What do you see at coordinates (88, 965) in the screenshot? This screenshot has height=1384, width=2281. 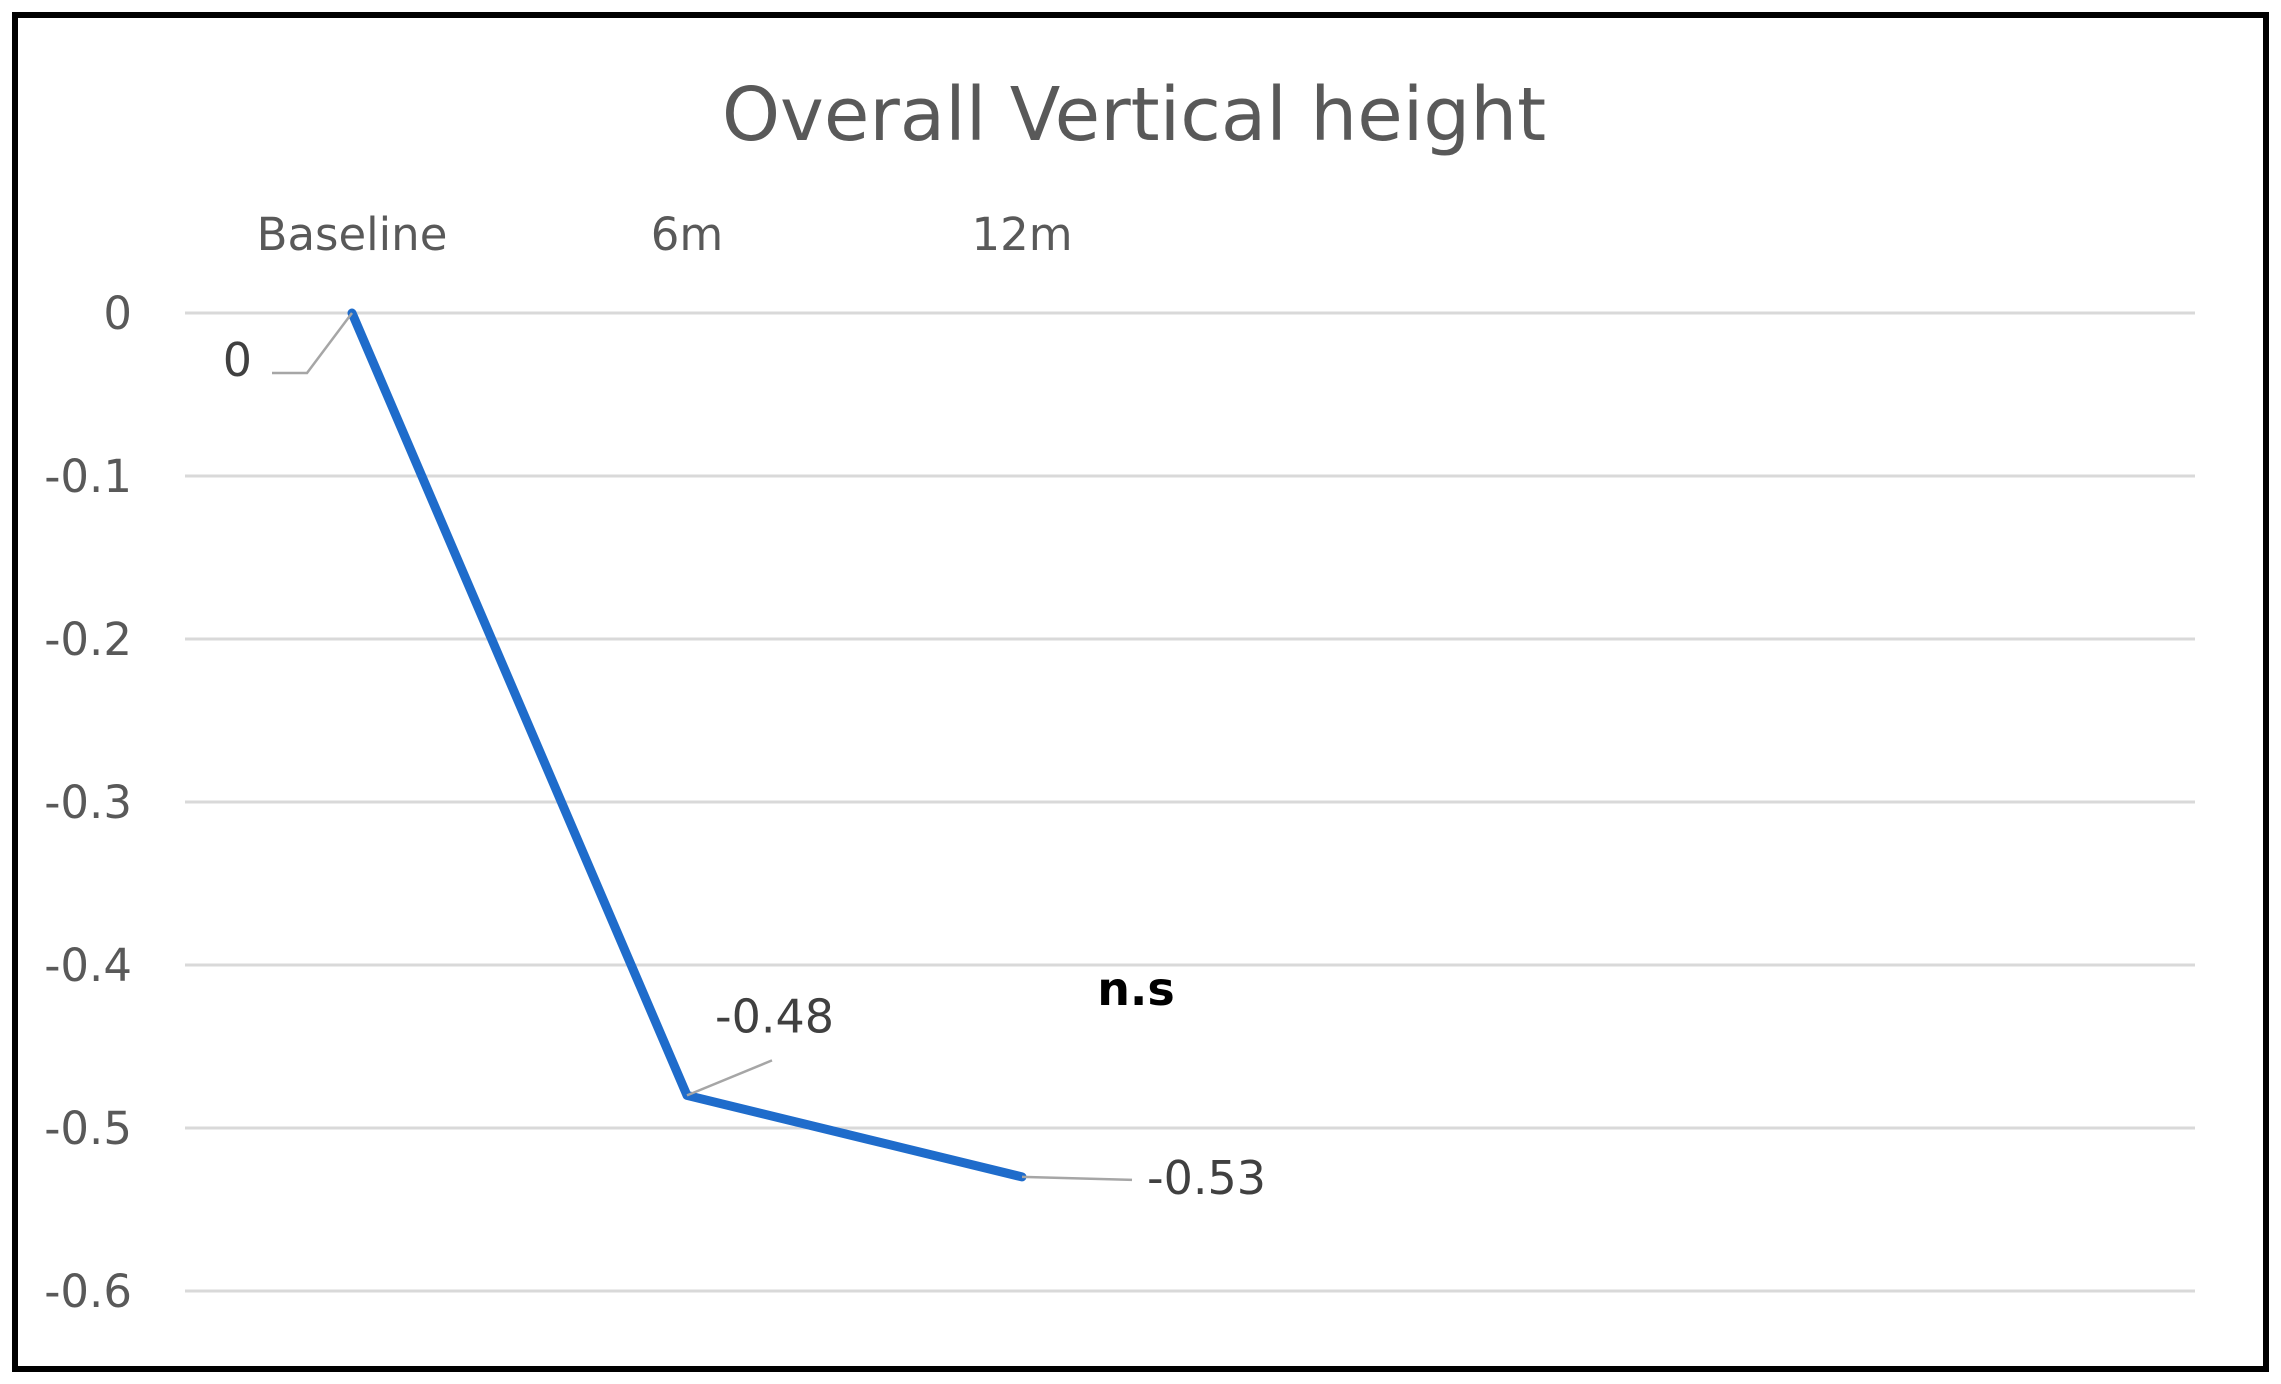 I see `y-tick-label: -0.4` at bounding box center [88, 965].